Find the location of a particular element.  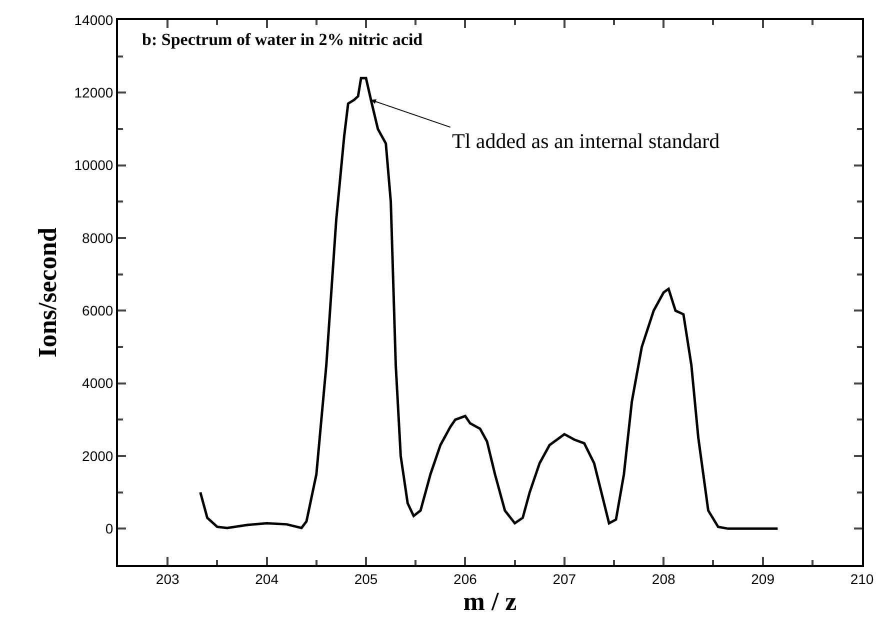

y-tick-label: 8000 is located at coordinates (98, 238).